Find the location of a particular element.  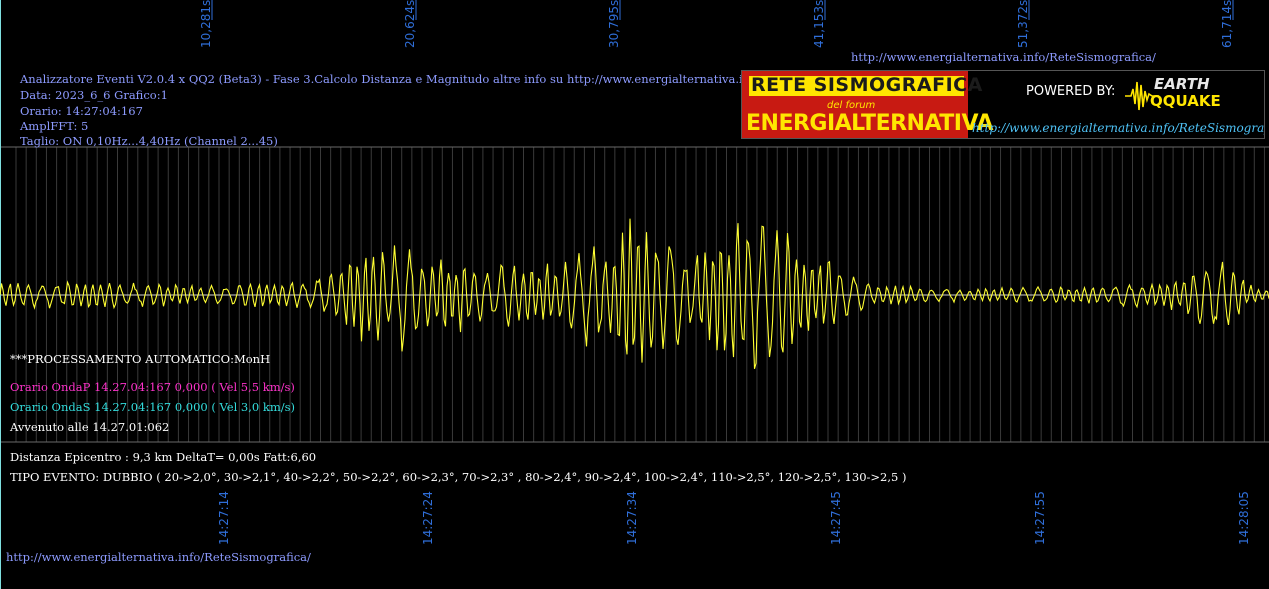

bottom-tick-label: 14:27:14 is located at coordinates (224, 518).